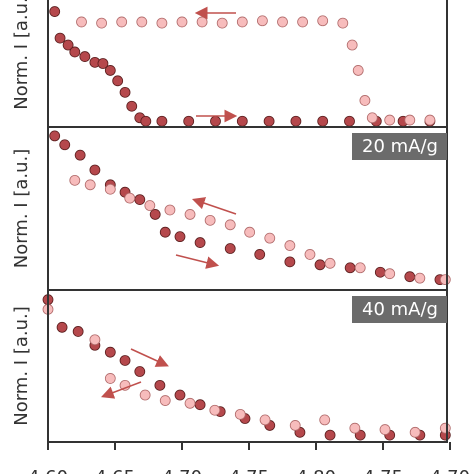 Image resolution: width=474 pixels, height=474 pixels. I want to click on panel-label: 20 mA/g, so click(400, 146).